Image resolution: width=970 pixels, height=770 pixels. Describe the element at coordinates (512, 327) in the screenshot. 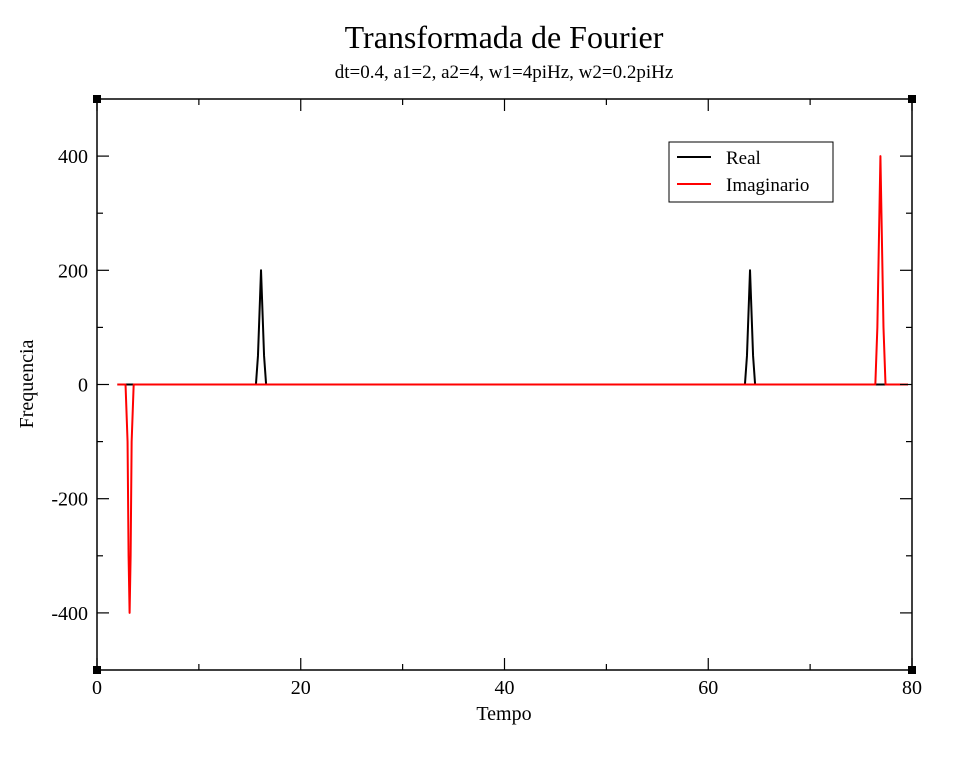

I see `series-line-real` at that location.